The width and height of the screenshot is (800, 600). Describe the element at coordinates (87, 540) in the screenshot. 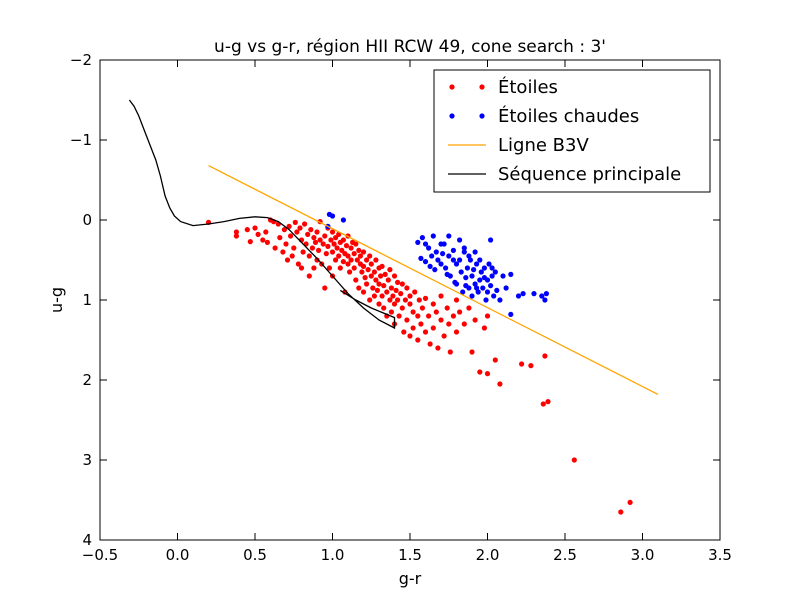

I see `y-tick-label: 4` at that location.